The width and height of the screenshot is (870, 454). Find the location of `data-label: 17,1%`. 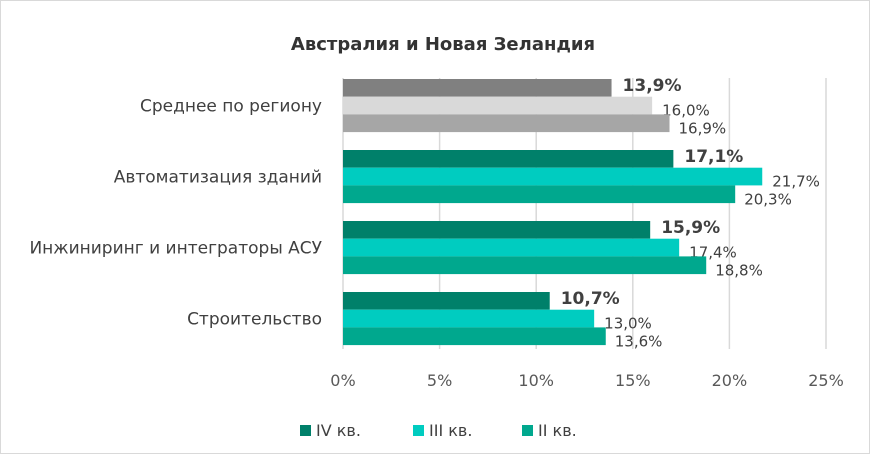

data-label: 17,1% is located at coordinates (713, 157).